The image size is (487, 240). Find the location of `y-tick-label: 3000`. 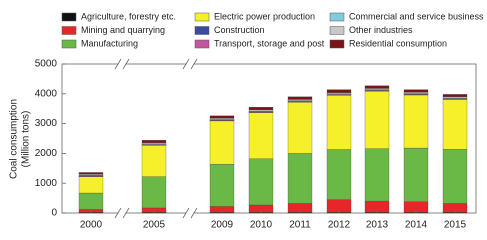

y-tick-label: 3000 is located at coordinates (46, 123).